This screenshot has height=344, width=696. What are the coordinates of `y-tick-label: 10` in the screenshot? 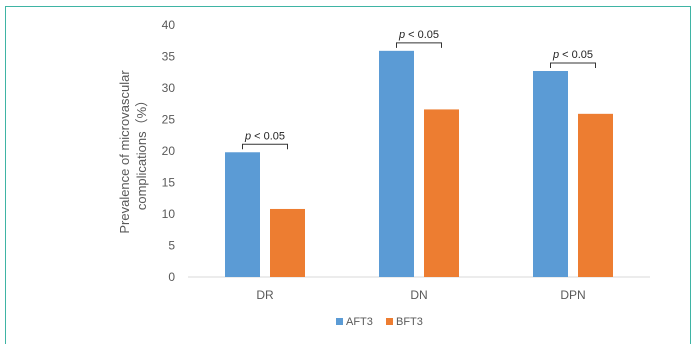 It's located at (169, 214).